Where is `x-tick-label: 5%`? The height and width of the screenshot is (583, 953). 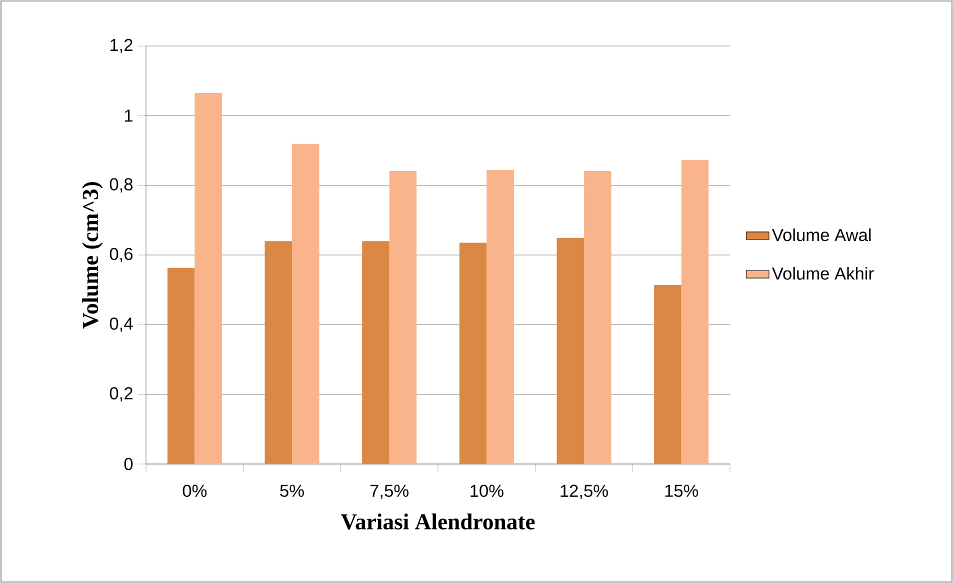
x-tick-label: 5% is located at coordinates (292, 490).